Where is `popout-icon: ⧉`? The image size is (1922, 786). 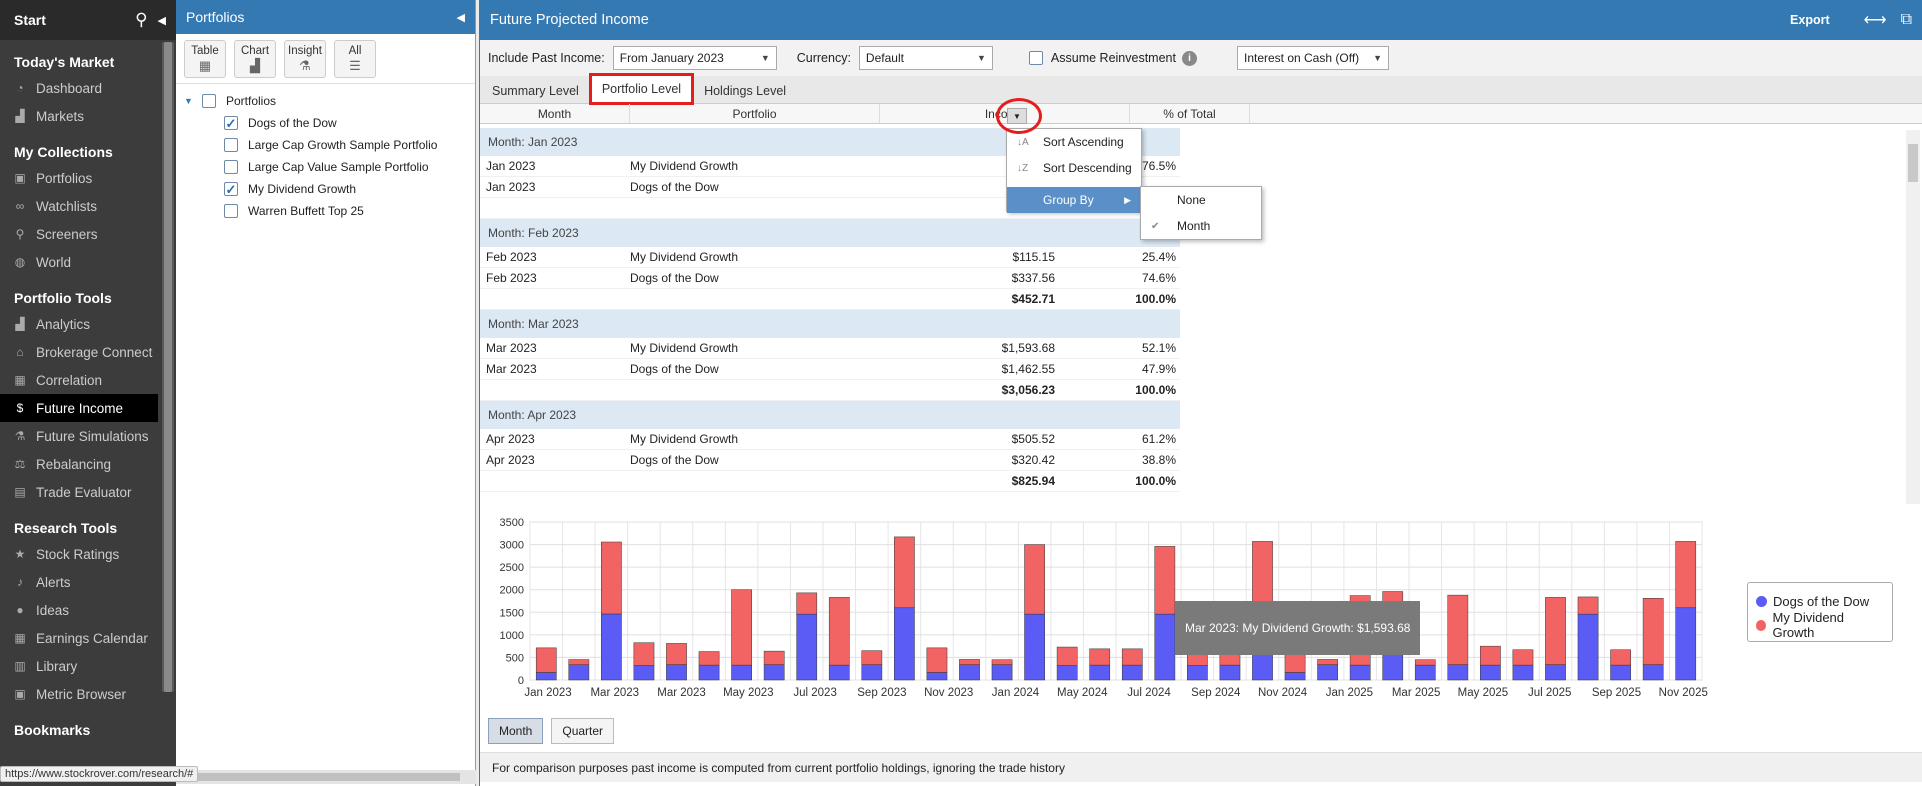 popout-icon: ⧉ is located at coordinates (1906, 19).